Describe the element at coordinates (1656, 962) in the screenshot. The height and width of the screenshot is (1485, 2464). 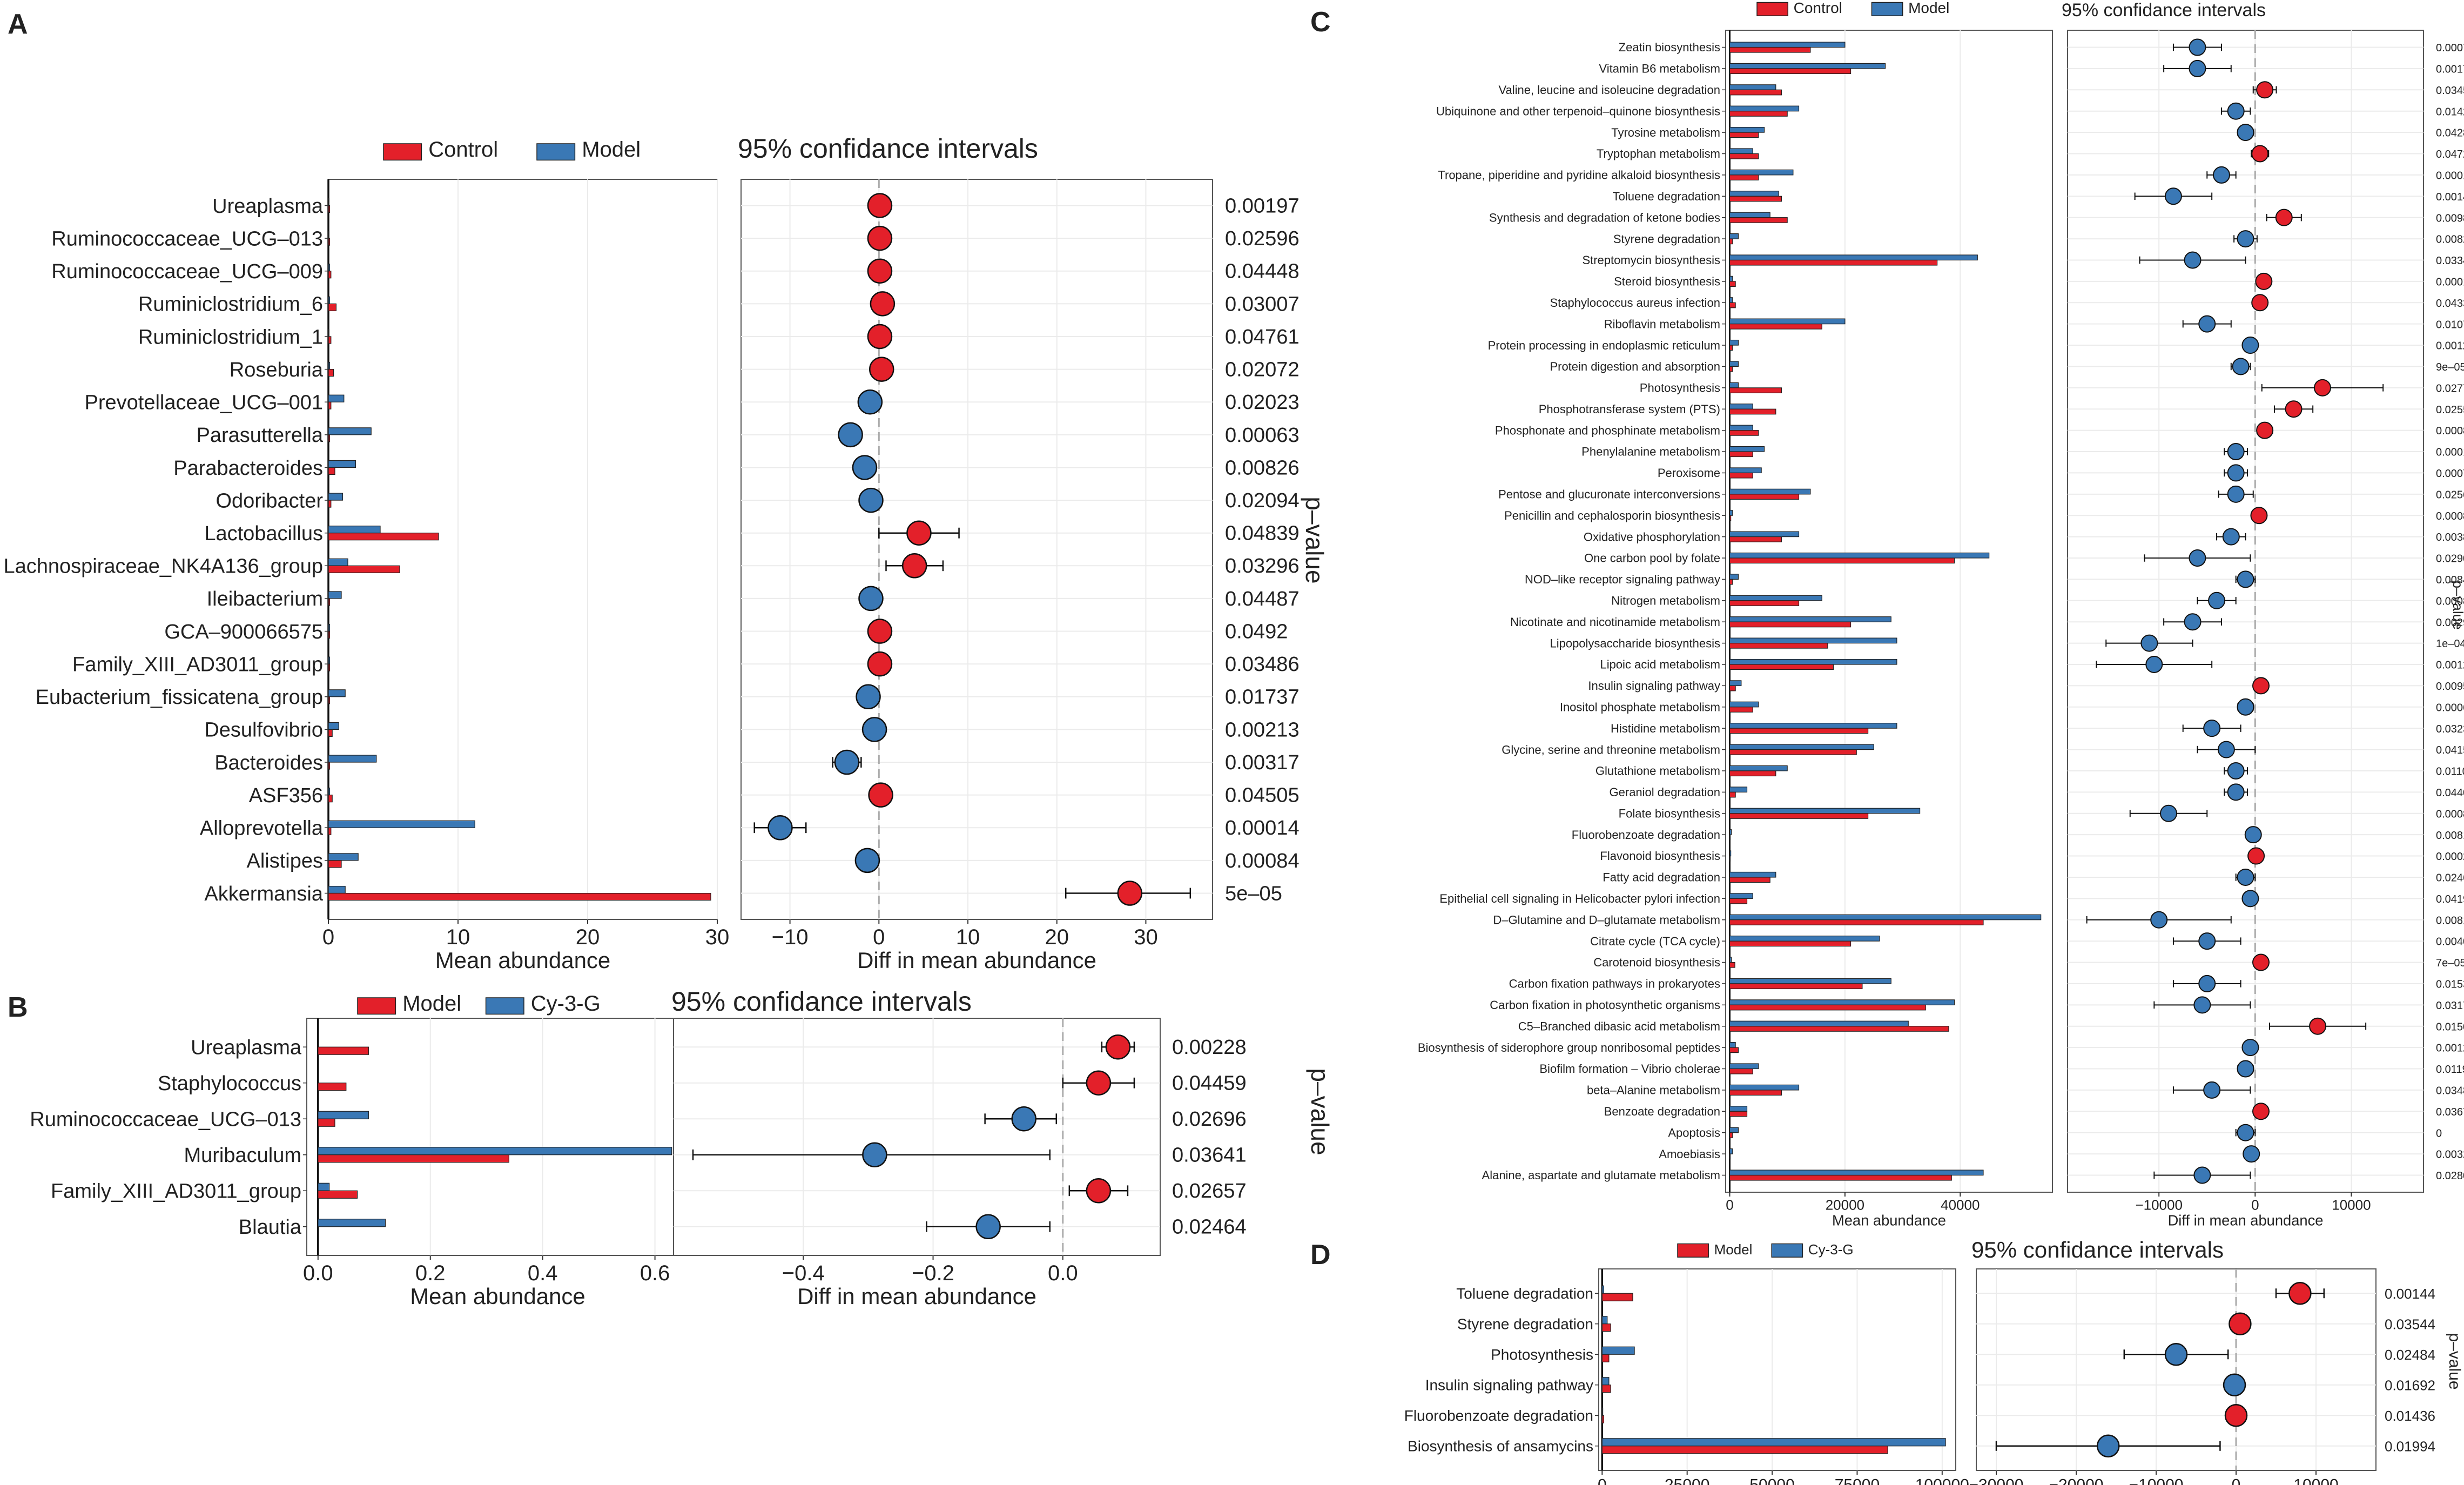
I see `category-label: Carotenoid biosynthesis` at that location.